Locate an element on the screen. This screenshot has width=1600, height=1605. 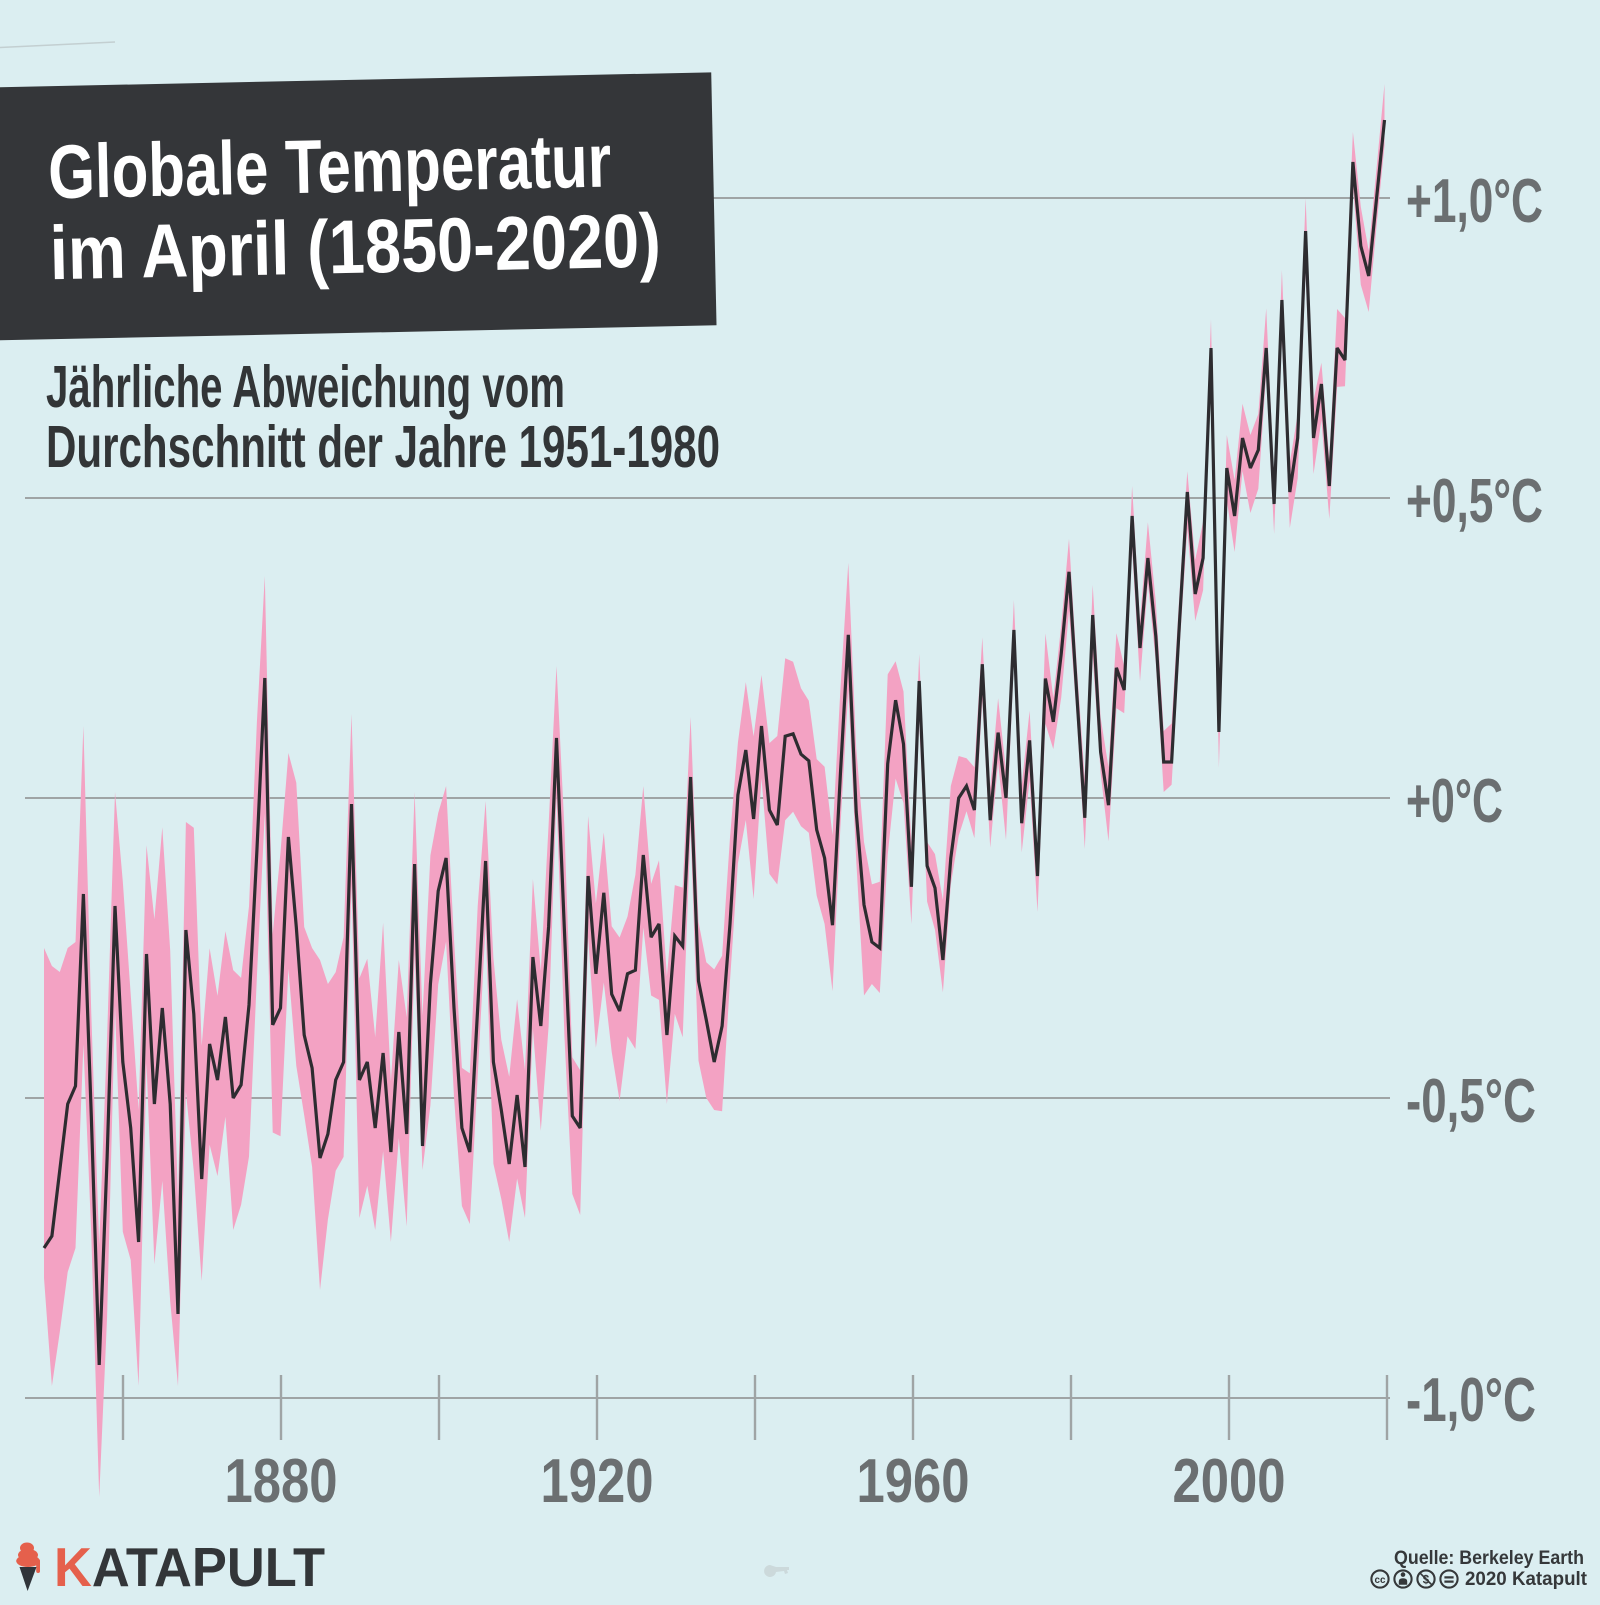
svg-text: Globale Temperatur is located at coordinates (329, 166).